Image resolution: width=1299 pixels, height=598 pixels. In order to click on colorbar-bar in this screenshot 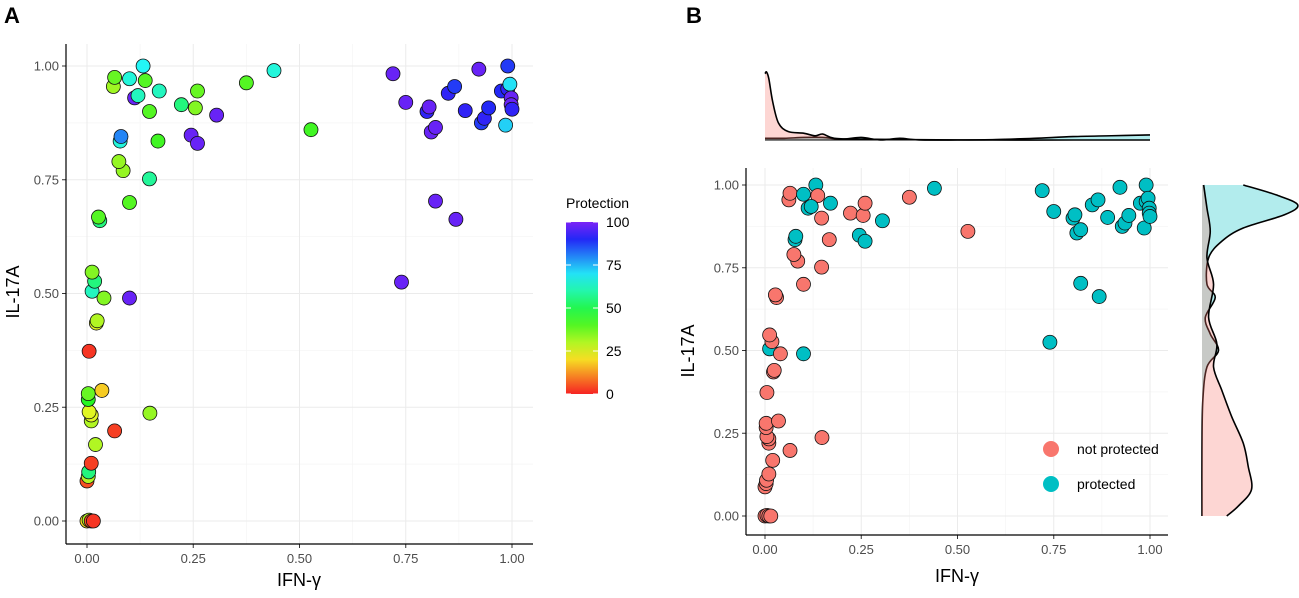, I will do `click(582, 308)`.